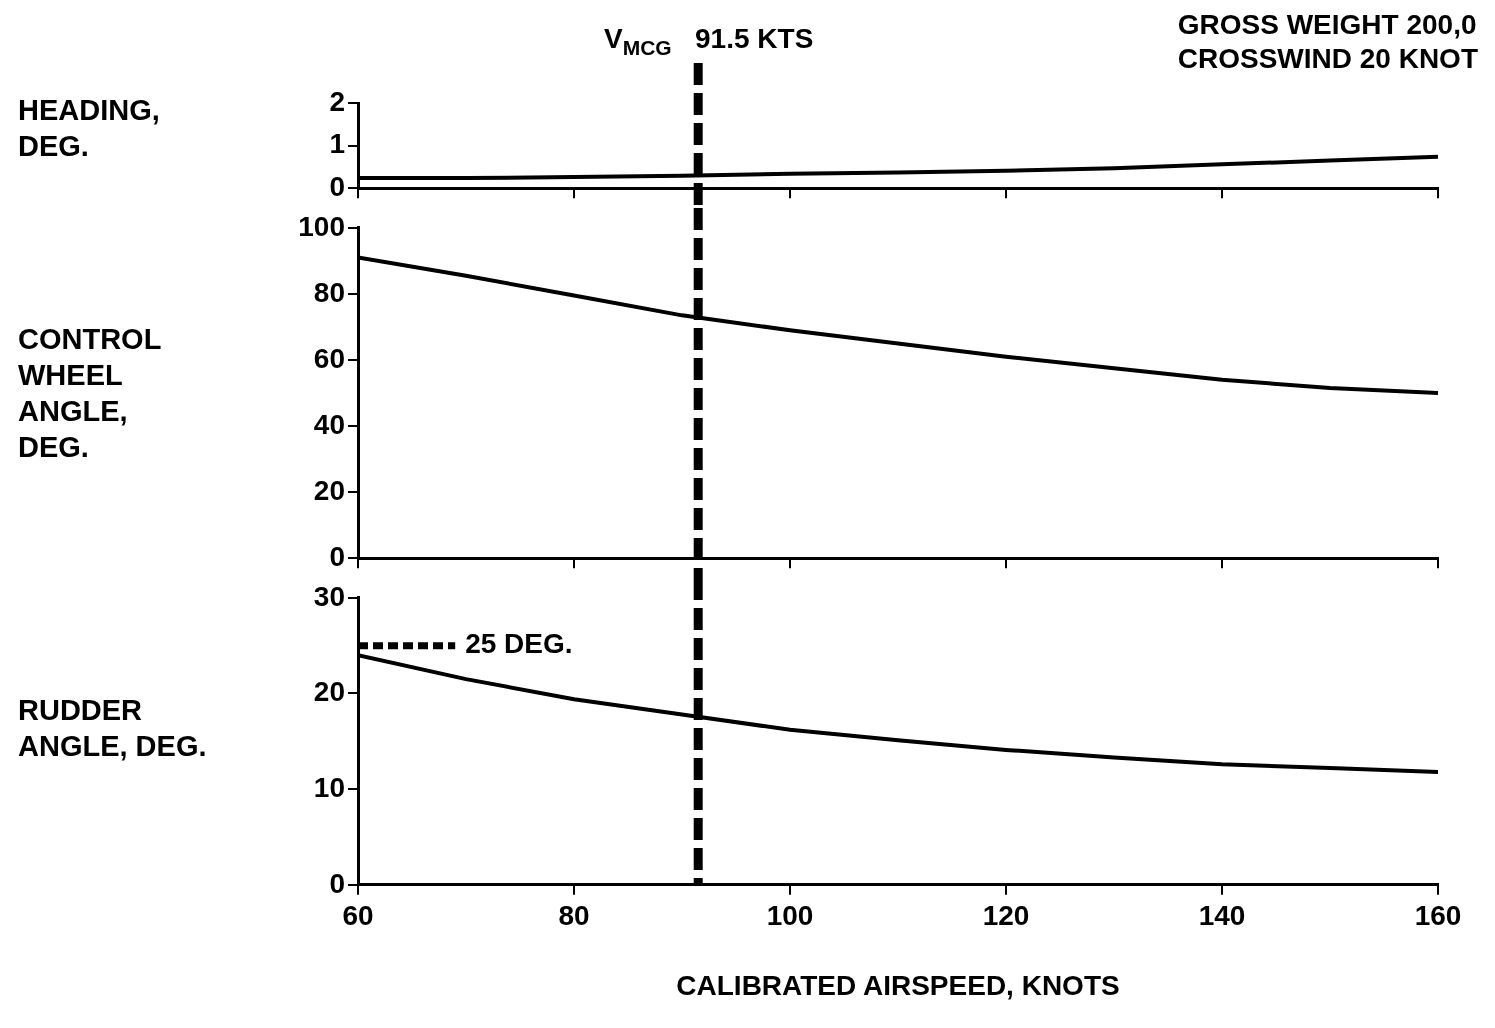 Image resolution: width=1495 pixels, height=1028 pixels. Describe the element at coordinates (519, 644) in the screenshot. I see `ref-line-label: 25 DEG.` at that location.